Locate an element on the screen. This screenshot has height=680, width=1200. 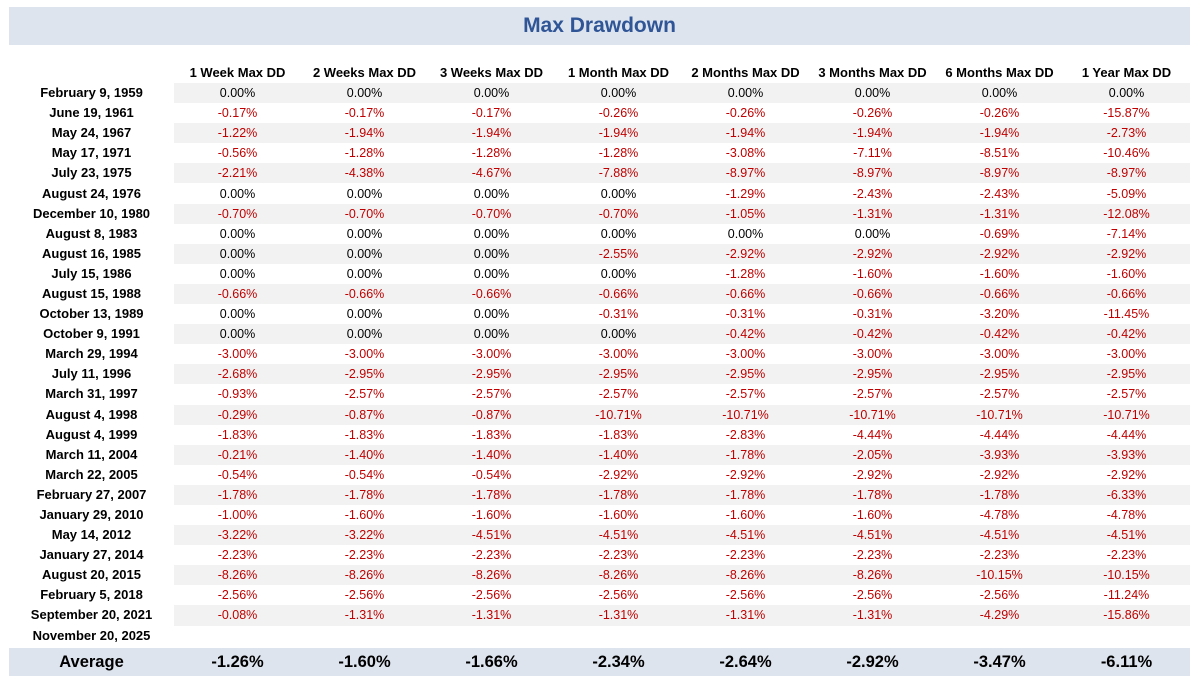
spacer-row is located at coordinates (599, 646).